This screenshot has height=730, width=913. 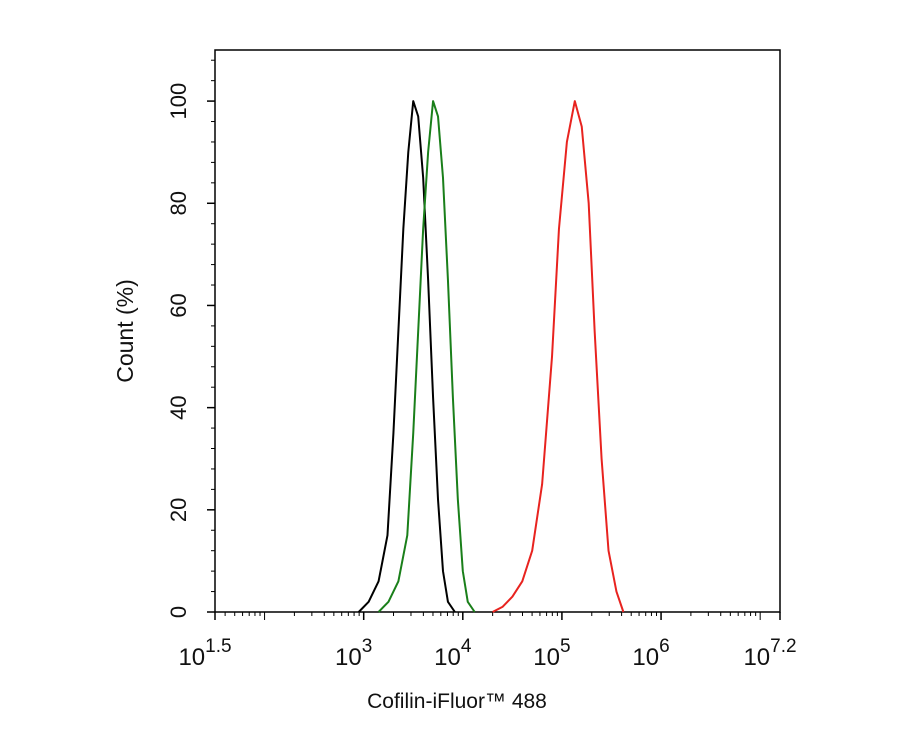 What do you see at coordinates (125, 331) in the screenshot?
I see `y-axis-label: Count (%)` at bounding box center [125, 331].